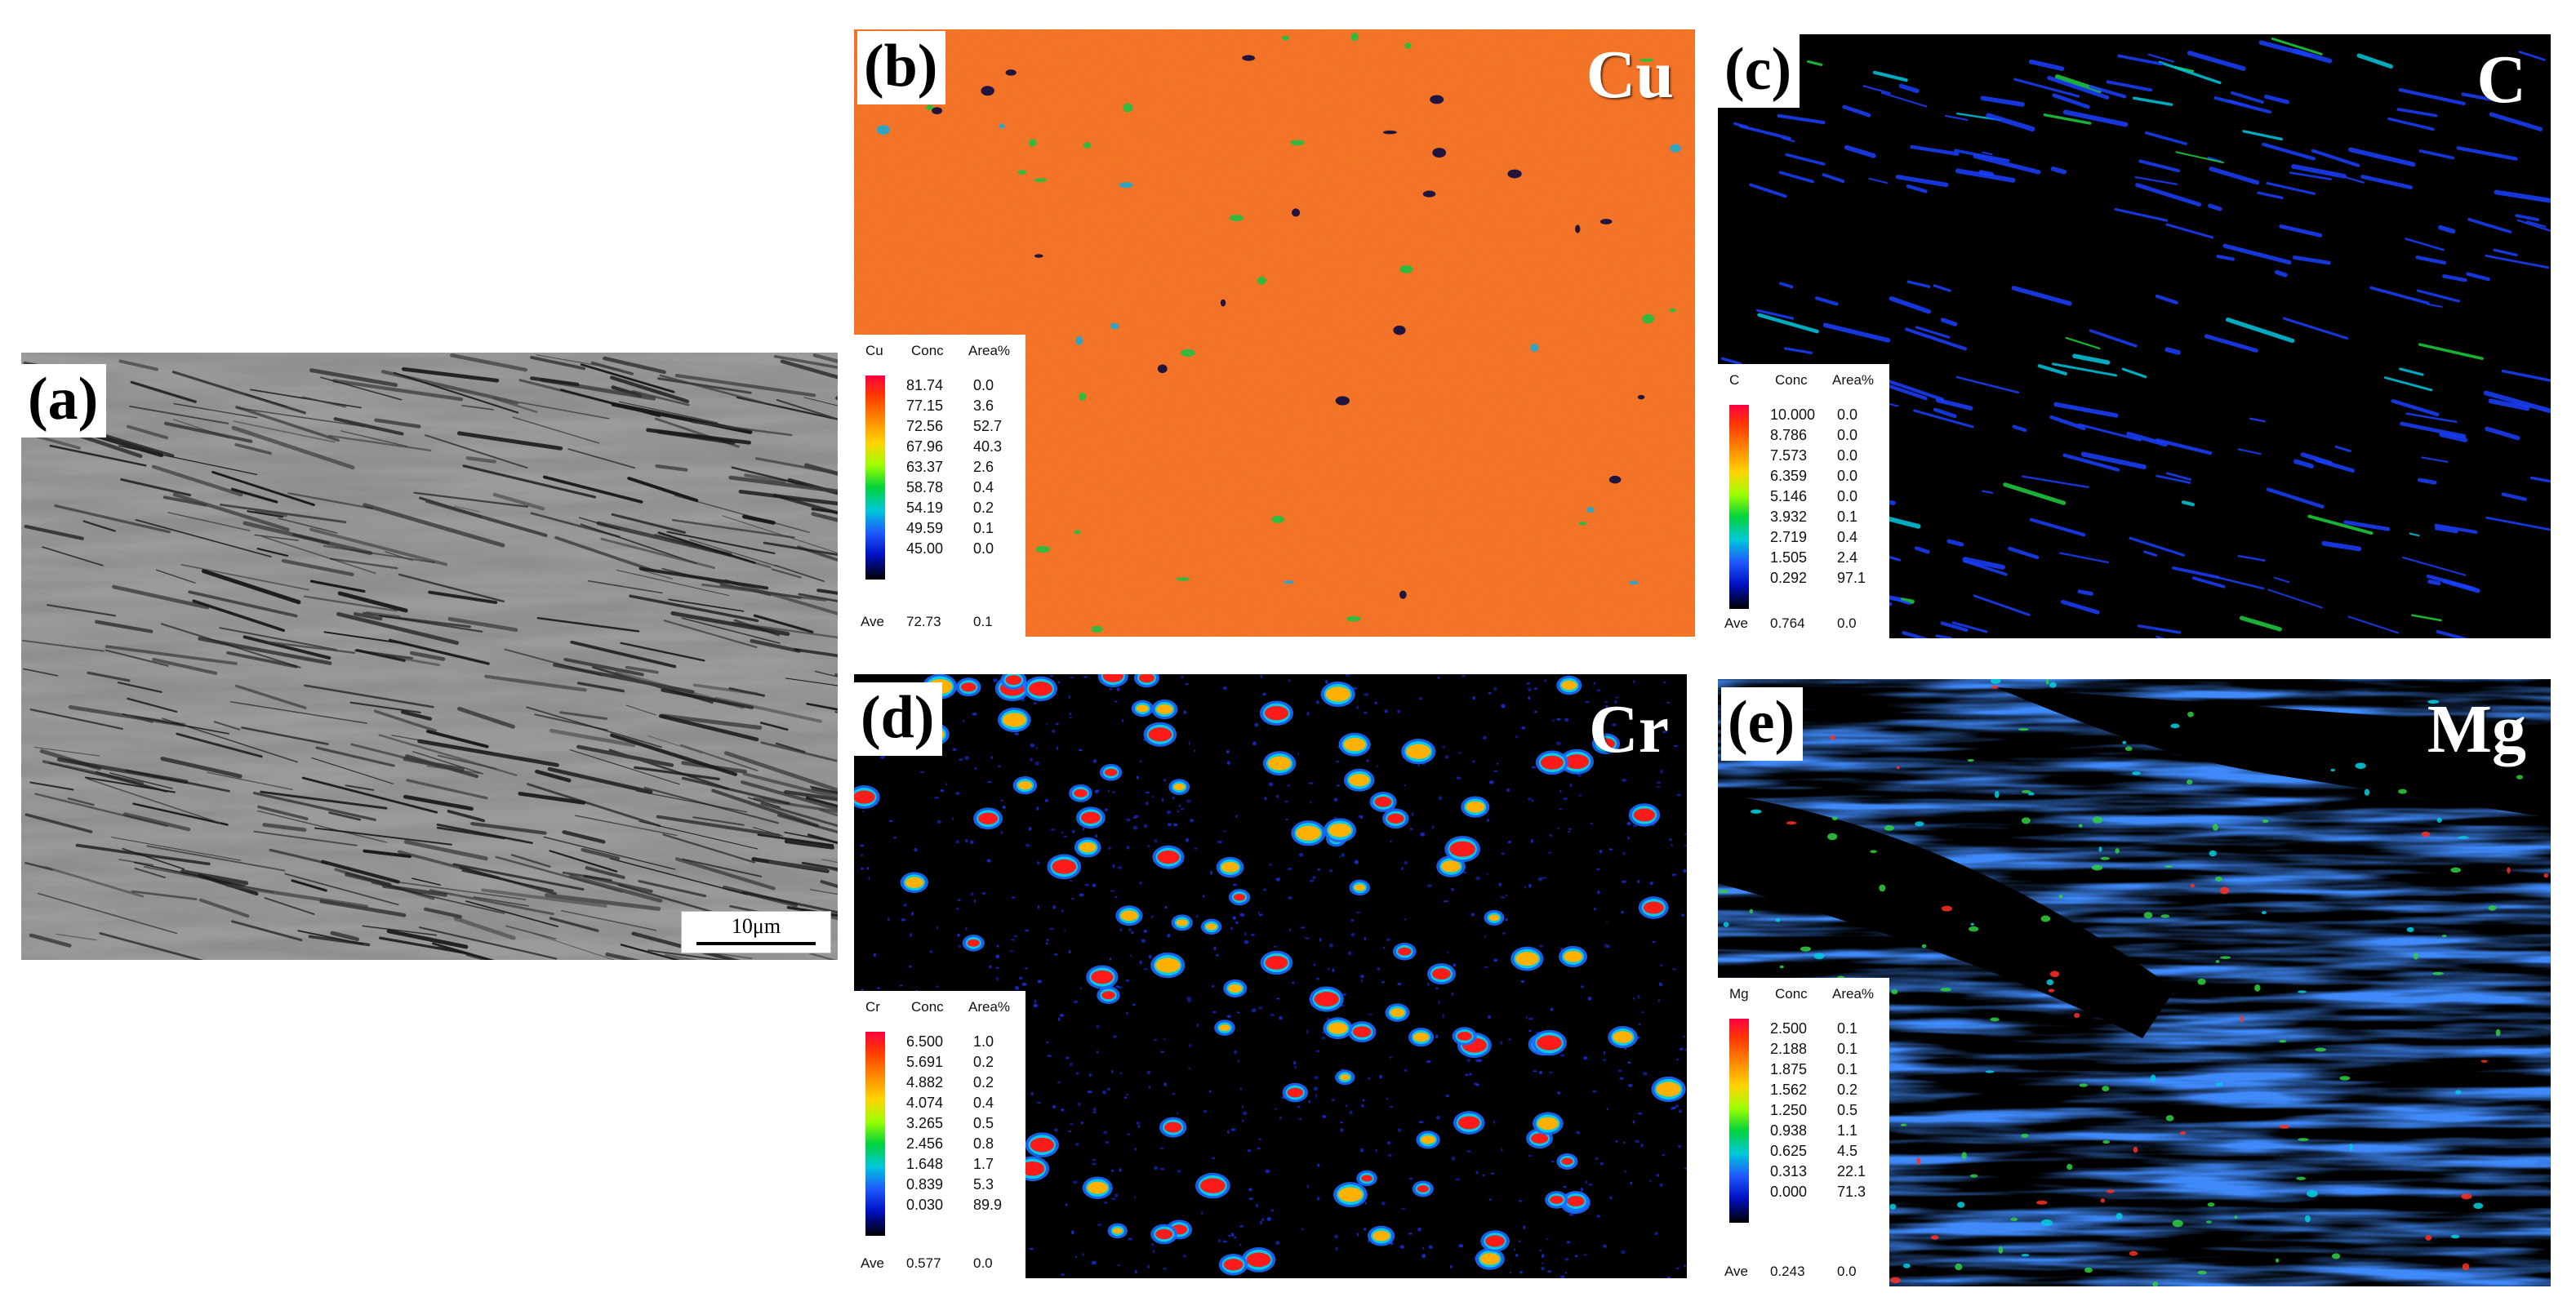 The width and height of the screenshot is (2576, 1306). What do you see at coordinates (756, 943) in the screenshot?
I see `scale-bar-line` at bounding box center [756, 943].